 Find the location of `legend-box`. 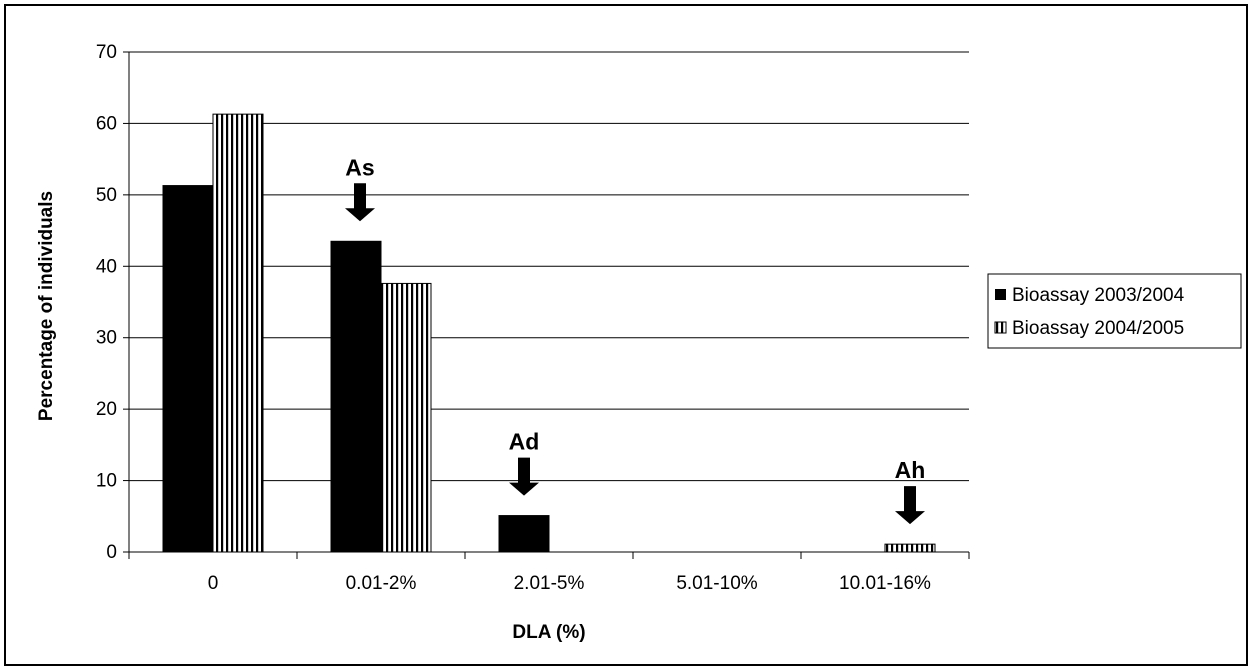

legend-box is located at coordinates (1114, 311).